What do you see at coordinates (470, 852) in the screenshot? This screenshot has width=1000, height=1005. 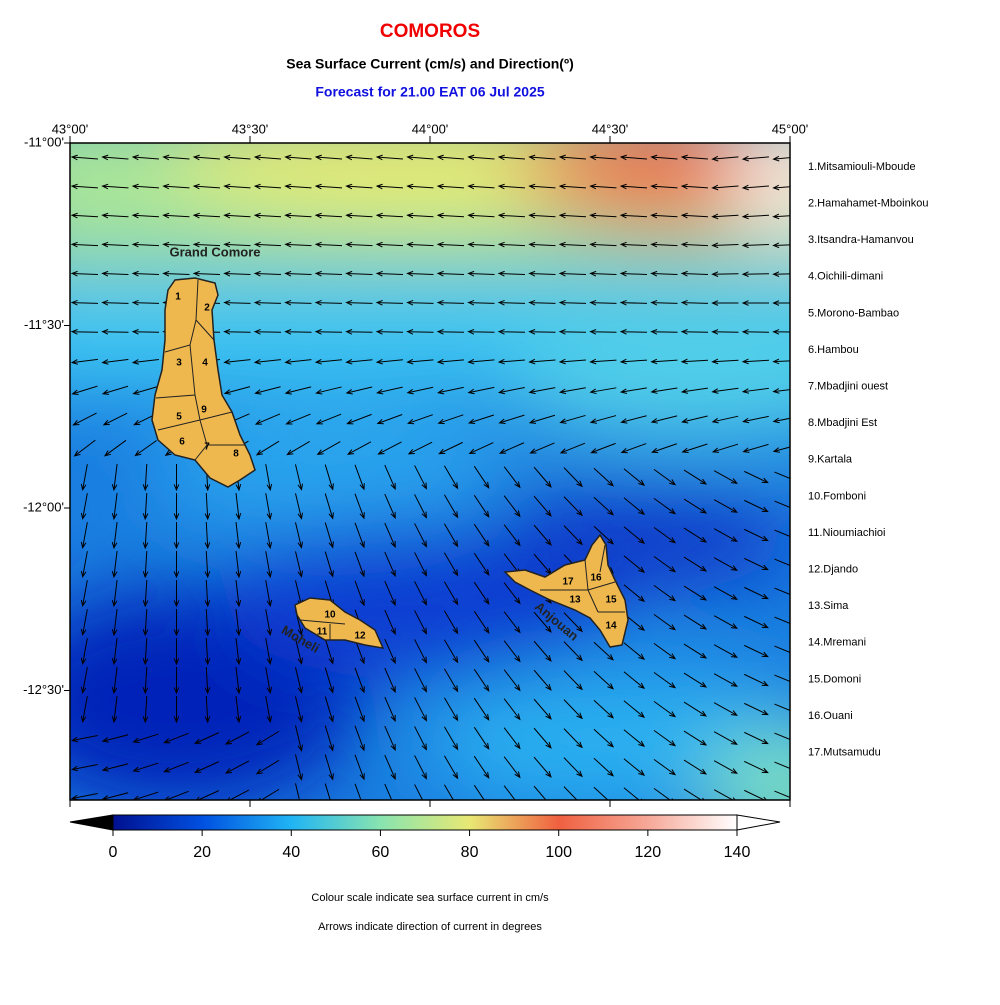 I see `colorbar-label: 80` at bounding box center [470, 852].